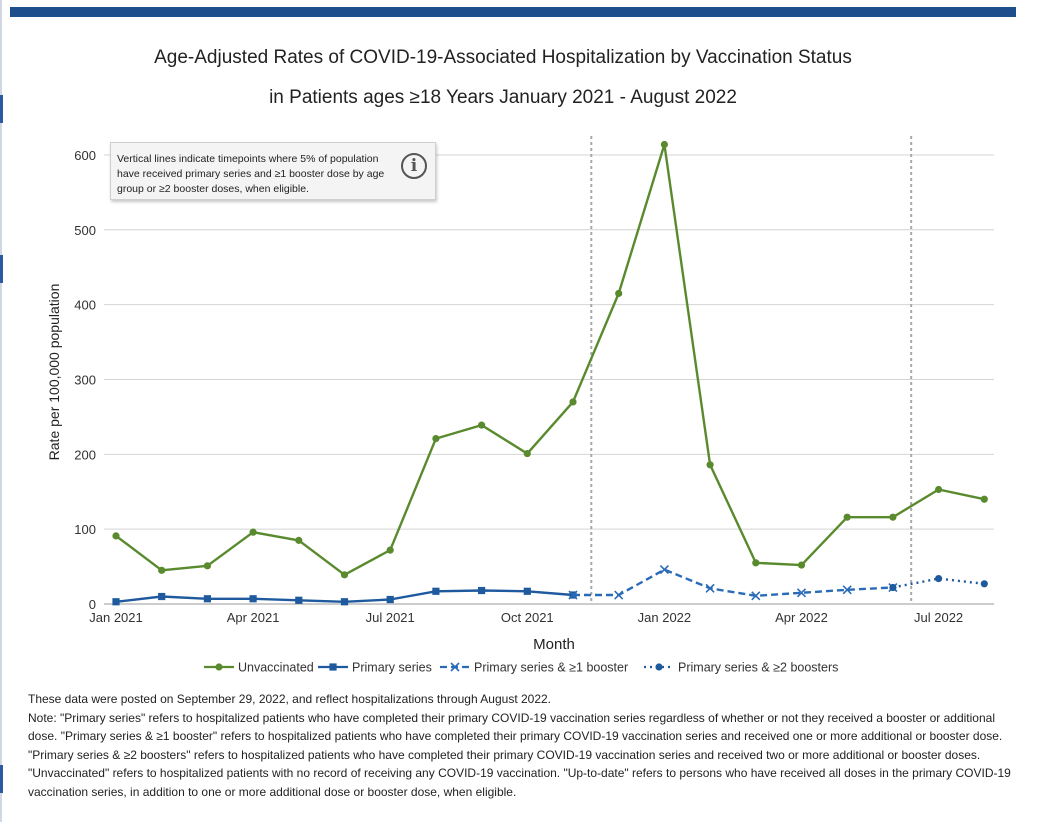  I want to click on legend-marker-unvaccinated, so click(219, 667).